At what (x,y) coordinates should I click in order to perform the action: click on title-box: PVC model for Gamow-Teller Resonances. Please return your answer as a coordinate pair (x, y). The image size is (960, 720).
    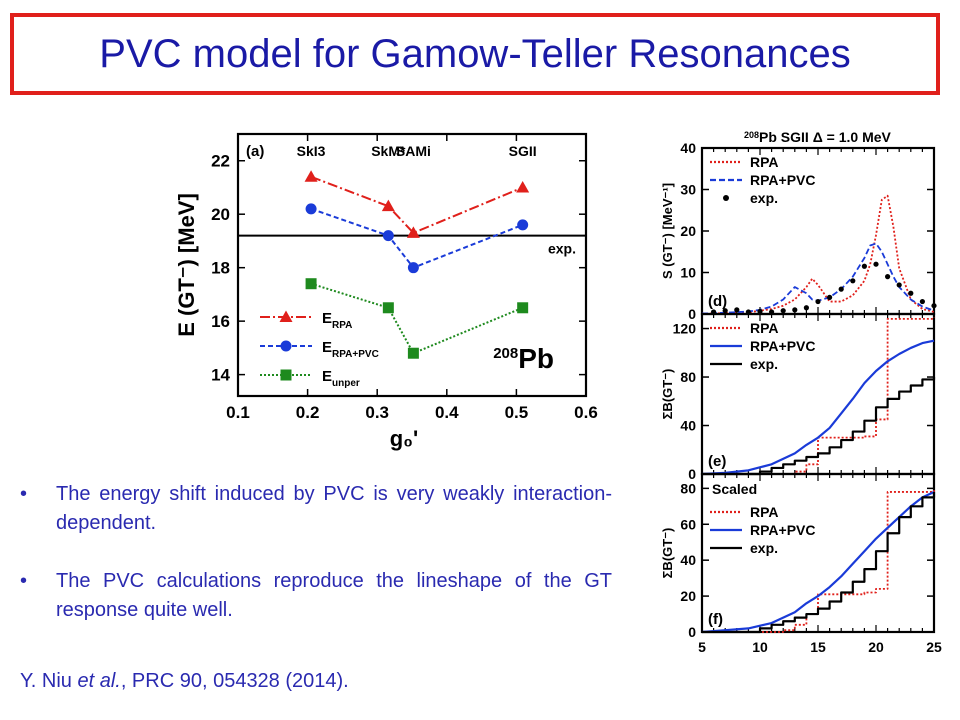
    Looking at the image, I should click on (475, 54).